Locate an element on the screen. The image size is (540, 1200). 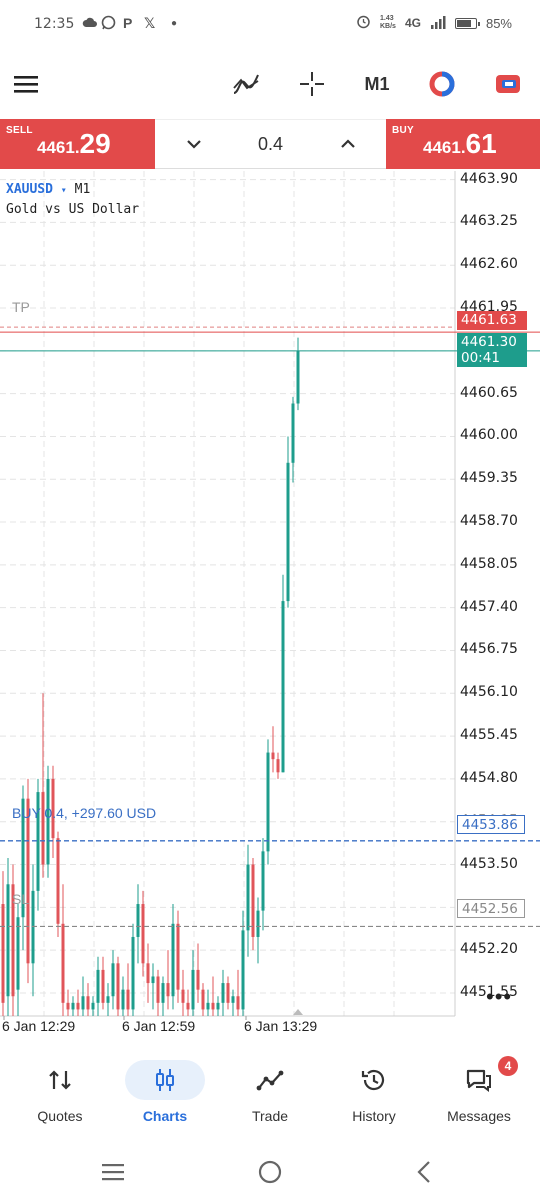
volume-increase-button is located at coordinates (348, 144).